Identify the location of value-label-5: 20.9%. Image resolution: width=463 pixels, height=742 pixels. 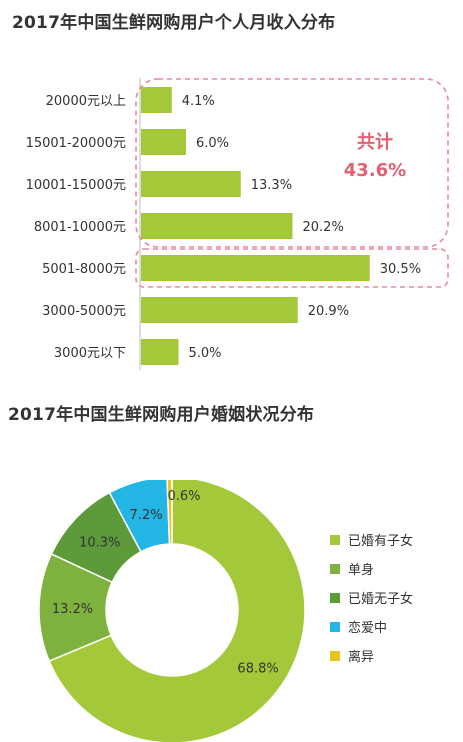
(328, 311).